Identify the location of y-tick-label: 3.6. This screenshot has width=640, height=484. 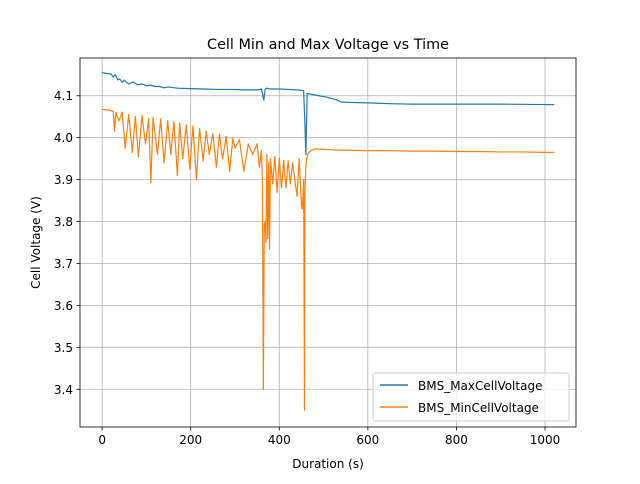
(63, 306).